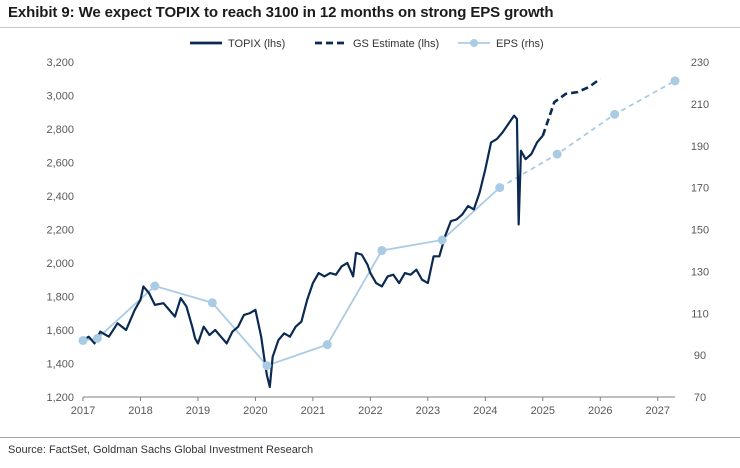 The width and height of the screenshot is (740, 468). Describe the element at coordinates (256, 44) in the screenshot. I see `legend-topix-label: TOPIX (lhs)` at that location.